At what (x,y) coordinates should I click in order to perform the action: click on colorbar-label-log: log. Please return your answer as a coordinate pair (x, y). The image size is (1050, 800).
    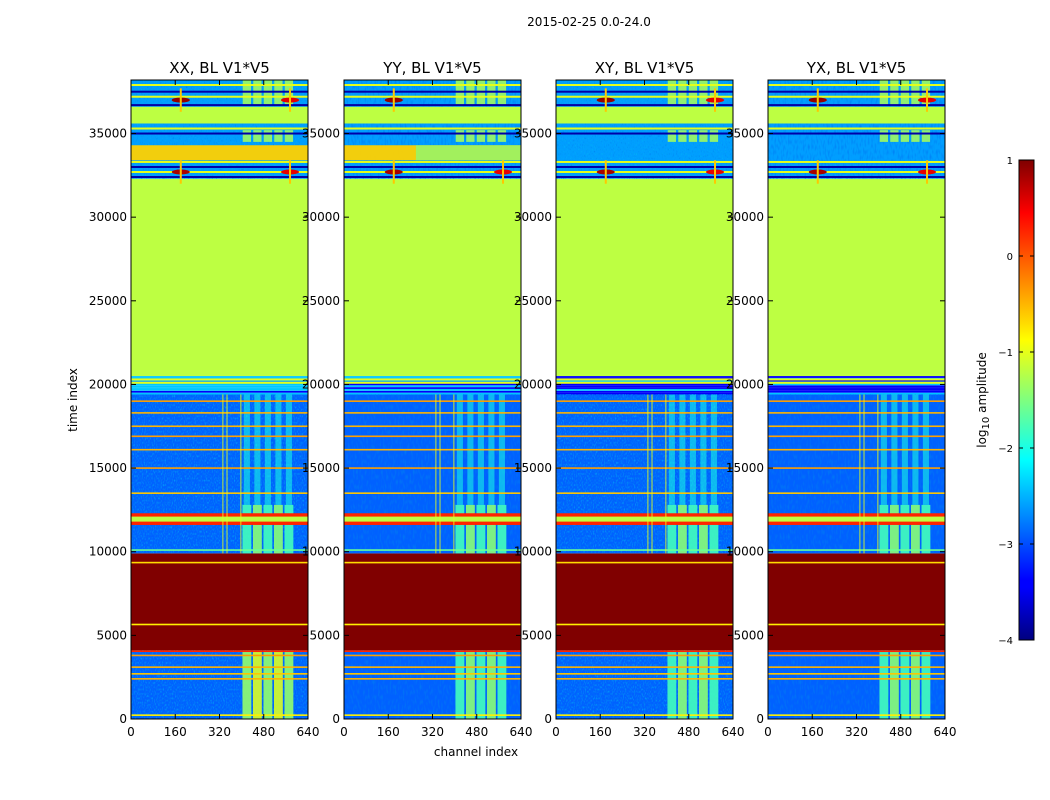
    Looking at the image, I should click on (982, 438).